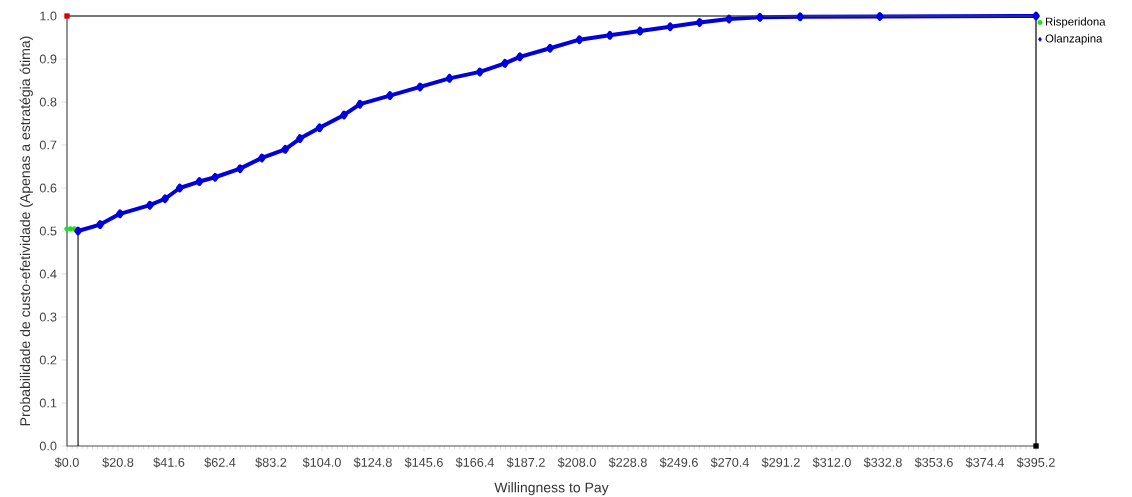 Image resolution: width=1132 pixels, height=497 pixels. Describe the element at coordinates (48, 59) in the screenshot. I see `y-tick-label: 0.9` at that location.